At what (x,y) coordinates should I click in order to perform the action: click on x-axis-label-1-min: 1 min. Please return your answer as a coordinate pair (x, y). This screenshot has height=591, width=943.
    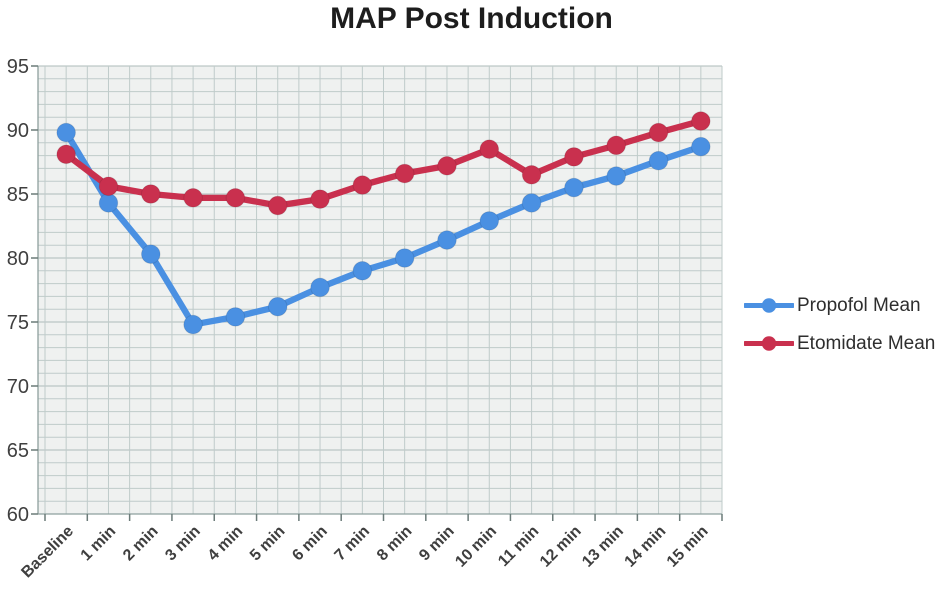
    Looking at the image, I should click on (99, 544).